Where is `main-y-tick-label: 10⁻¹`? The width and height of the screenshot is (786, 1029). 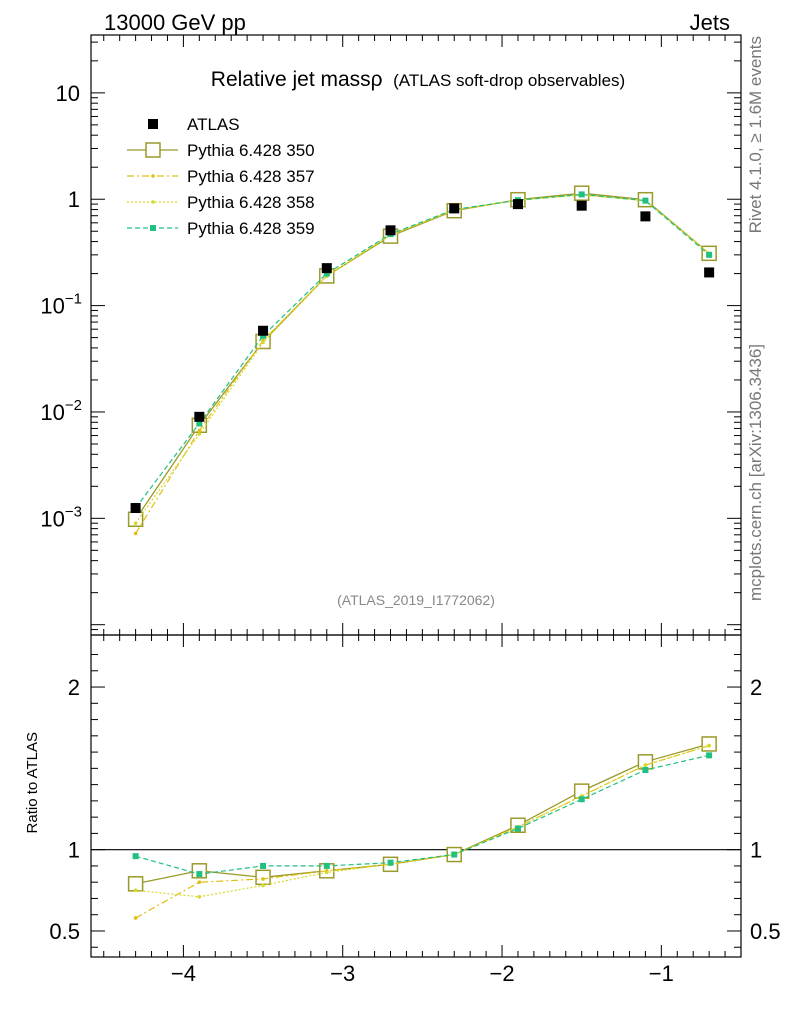 main-y-tick-label: 10⁻¹ is located at coordinates (61, 305).